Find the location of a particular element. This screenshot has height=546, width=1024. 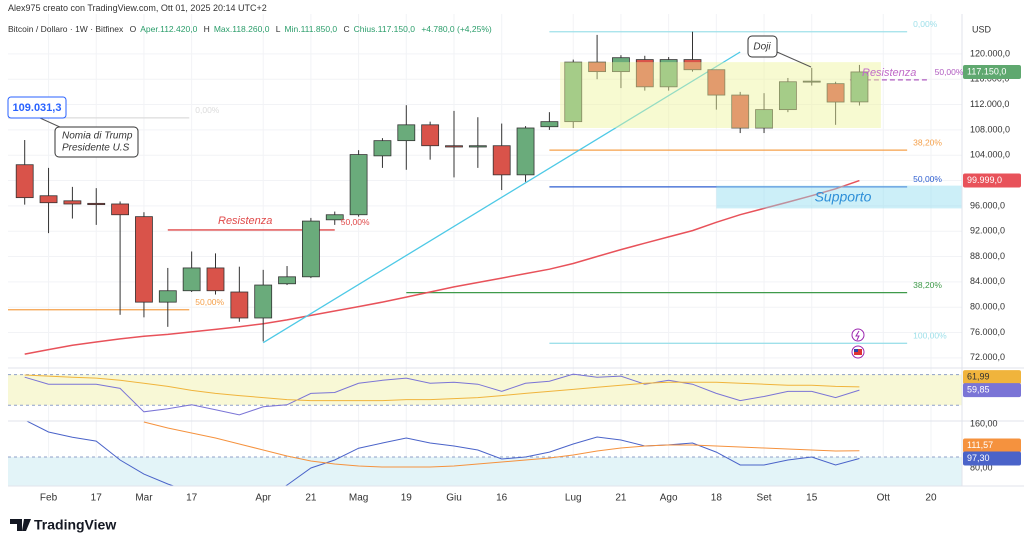

ohlc-value: Chius.117.150,0 is located at coordinates (384, 29).